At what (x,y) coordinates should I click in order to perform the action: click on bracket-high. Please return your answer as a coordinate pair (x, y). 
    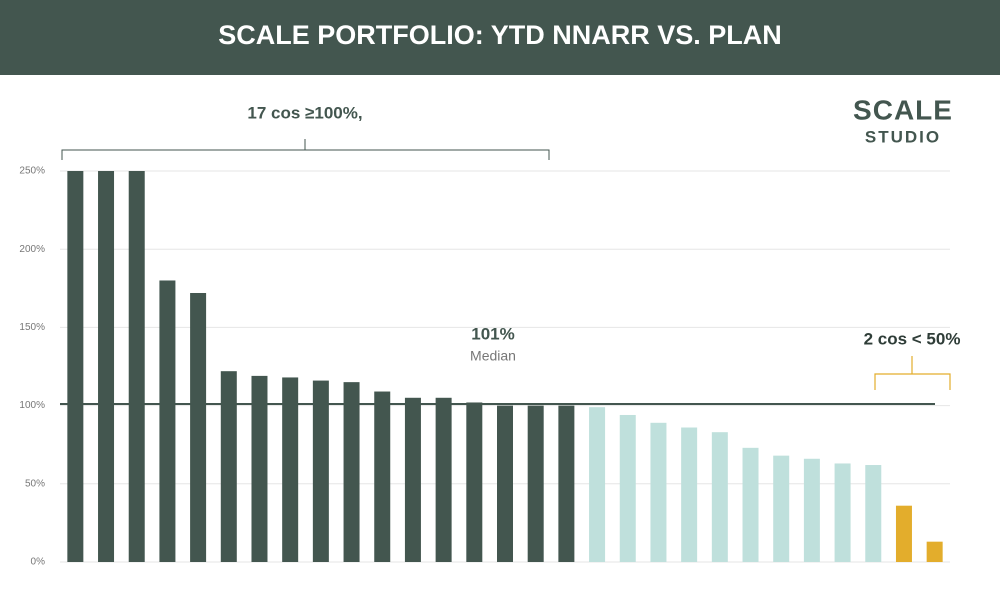
    Looking at the image, I should click on (305, 149).